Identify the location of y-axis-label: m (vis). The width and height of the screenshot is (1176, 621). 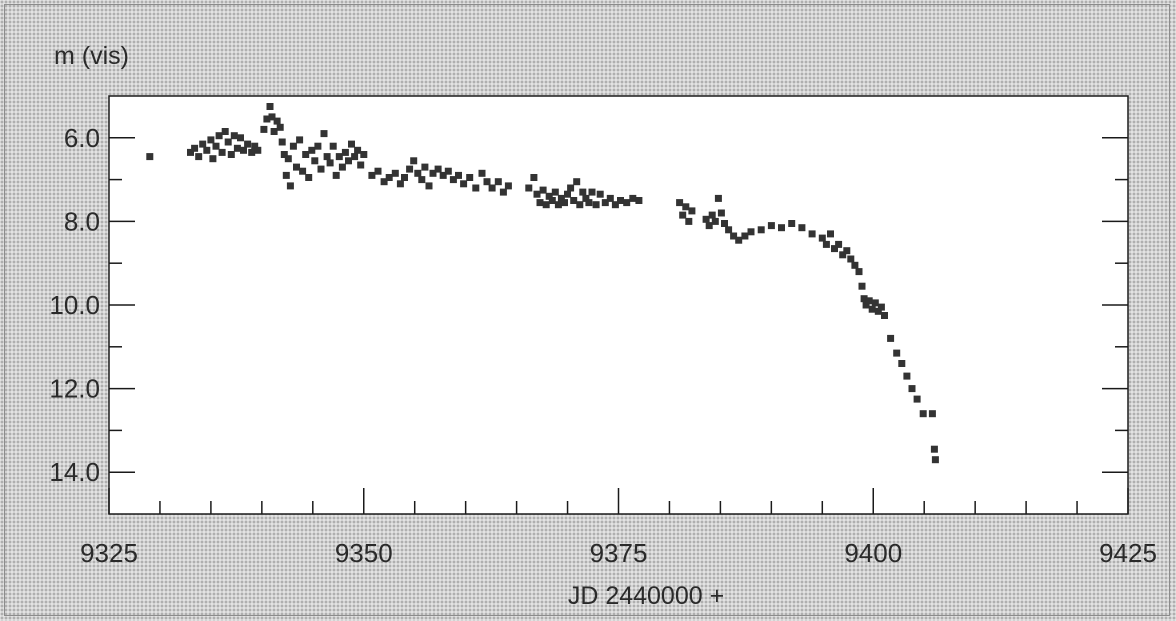
(91, 56).